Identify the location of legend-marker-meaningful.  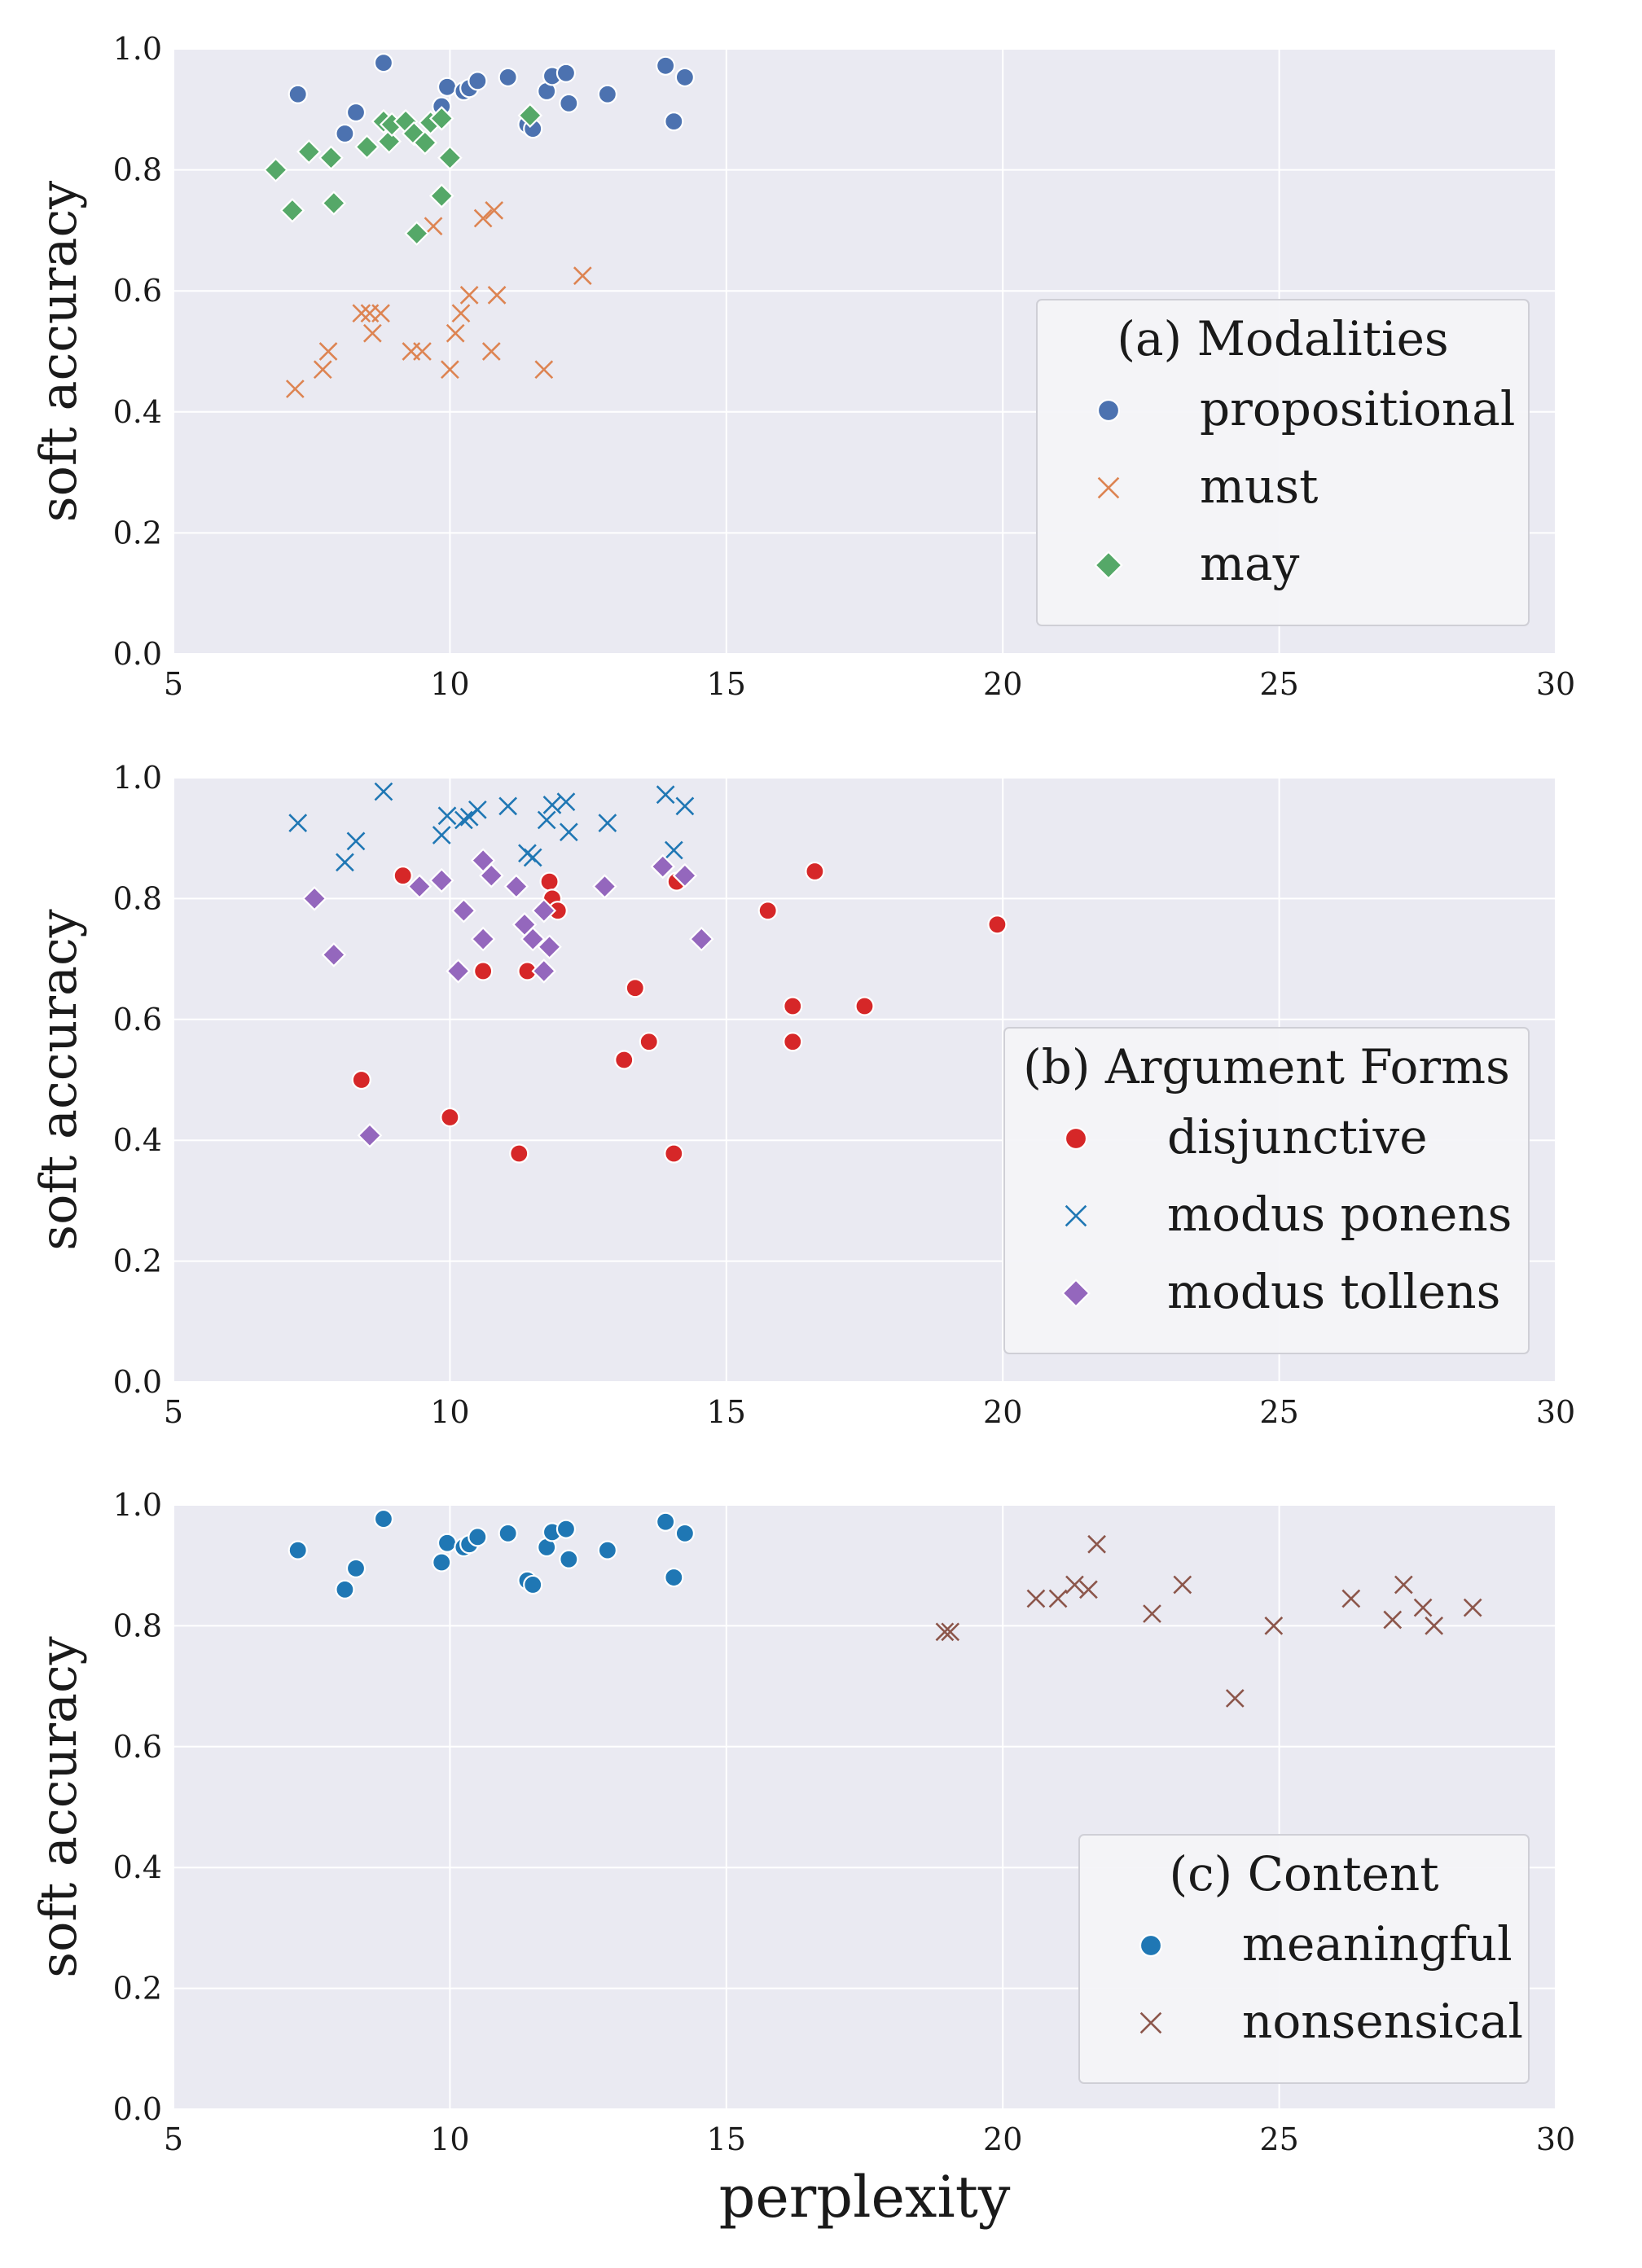
(1151, 1946).